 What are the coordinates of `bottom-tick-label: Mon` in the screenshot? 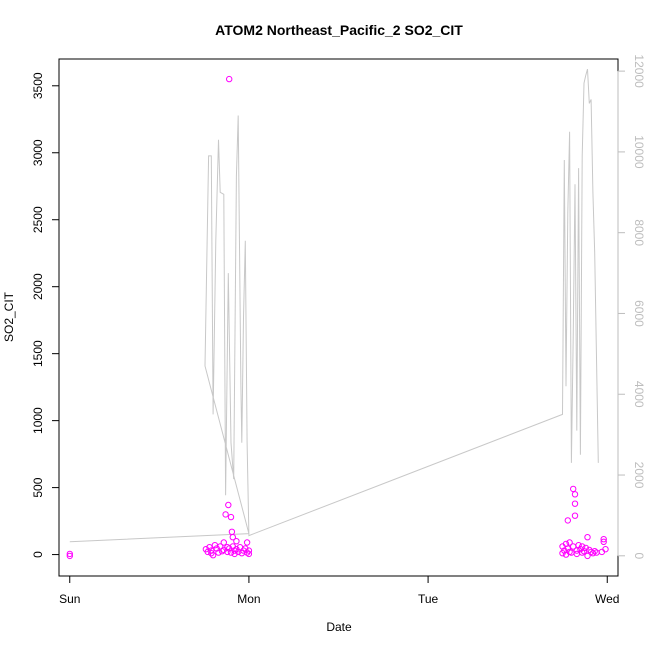 It's located at (248, 599).